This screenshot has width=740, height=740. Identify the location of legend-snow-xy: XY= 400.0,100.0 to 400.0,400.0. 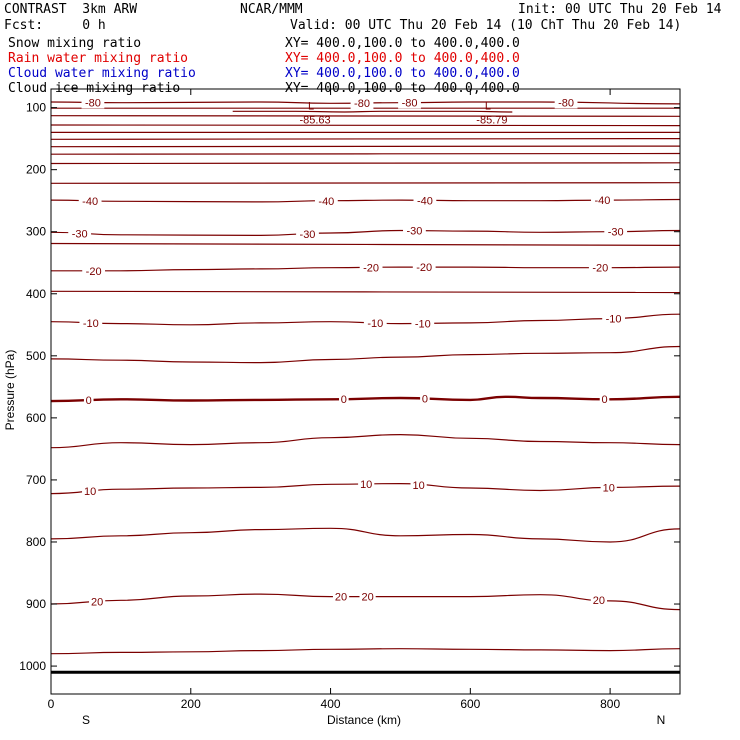
(402, 43).